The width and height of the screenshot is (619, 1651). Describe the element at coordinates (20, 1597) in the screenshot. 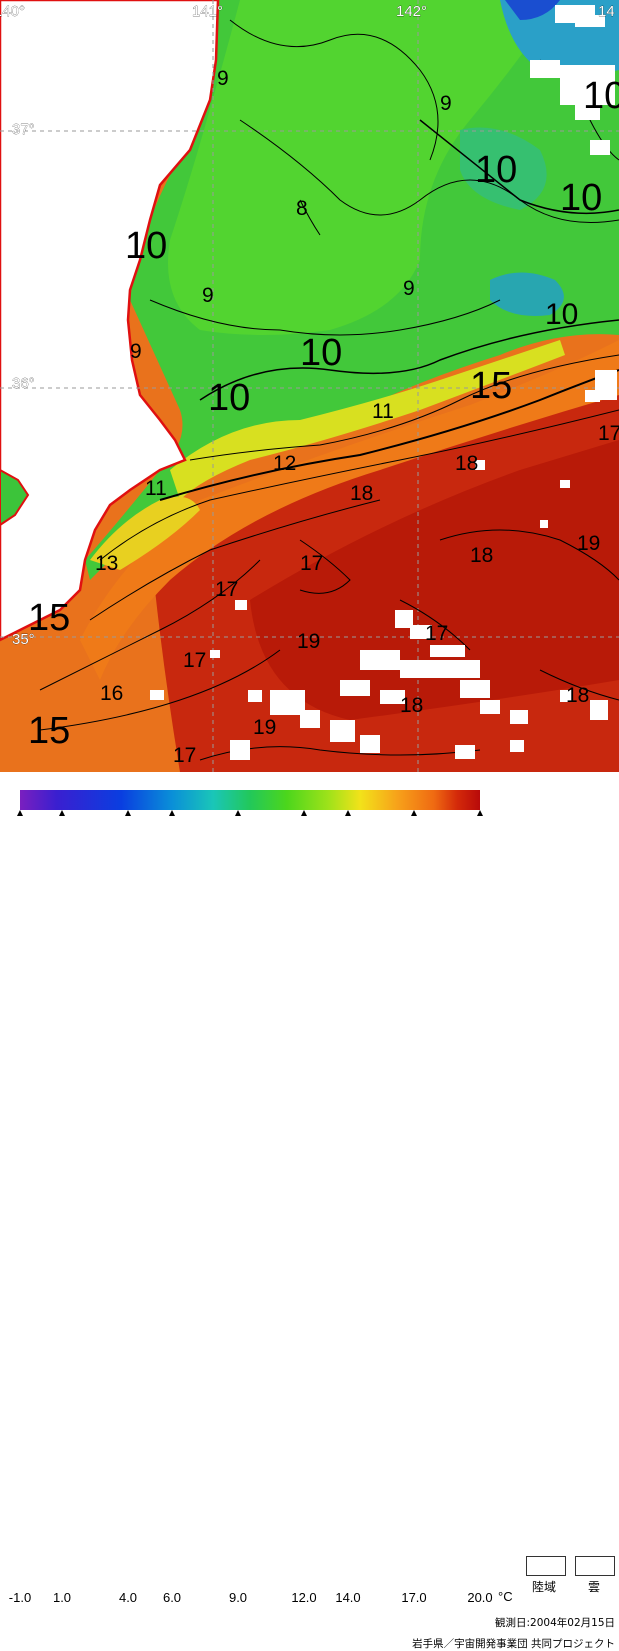

I see `scale-tick-label: -1.0` at that location.